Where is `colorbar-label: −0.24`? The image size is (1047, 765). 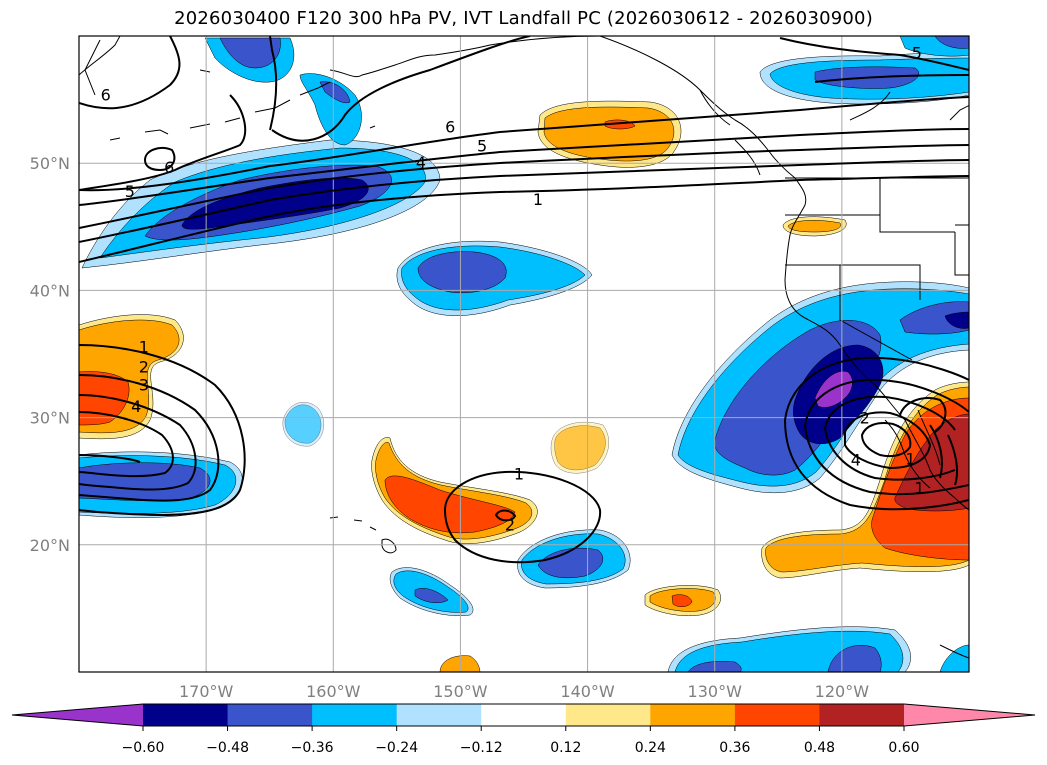 colorbar-label: −0.24 is located at coordinates (396, 748).